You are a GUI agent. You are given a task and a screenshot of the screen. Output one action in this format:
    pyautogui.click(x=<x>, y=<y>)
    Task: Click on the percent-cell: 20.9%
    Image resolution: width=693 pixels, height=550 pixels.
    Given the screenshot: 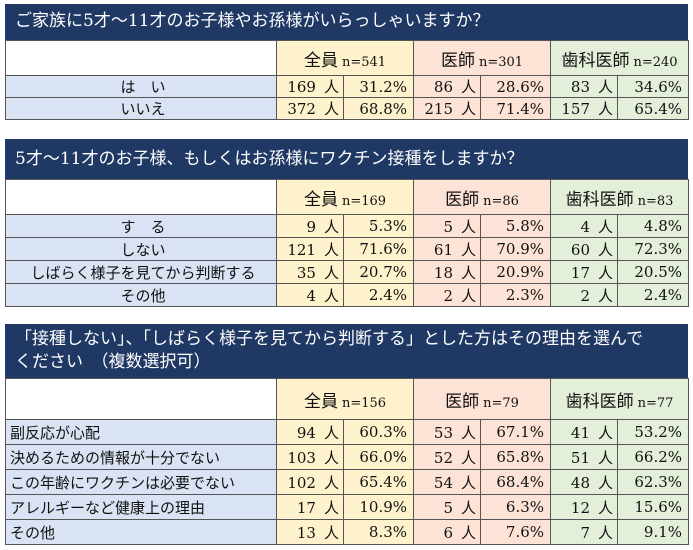 What is the action you would take?
    pyautogui.click(x=516, y=272)
    